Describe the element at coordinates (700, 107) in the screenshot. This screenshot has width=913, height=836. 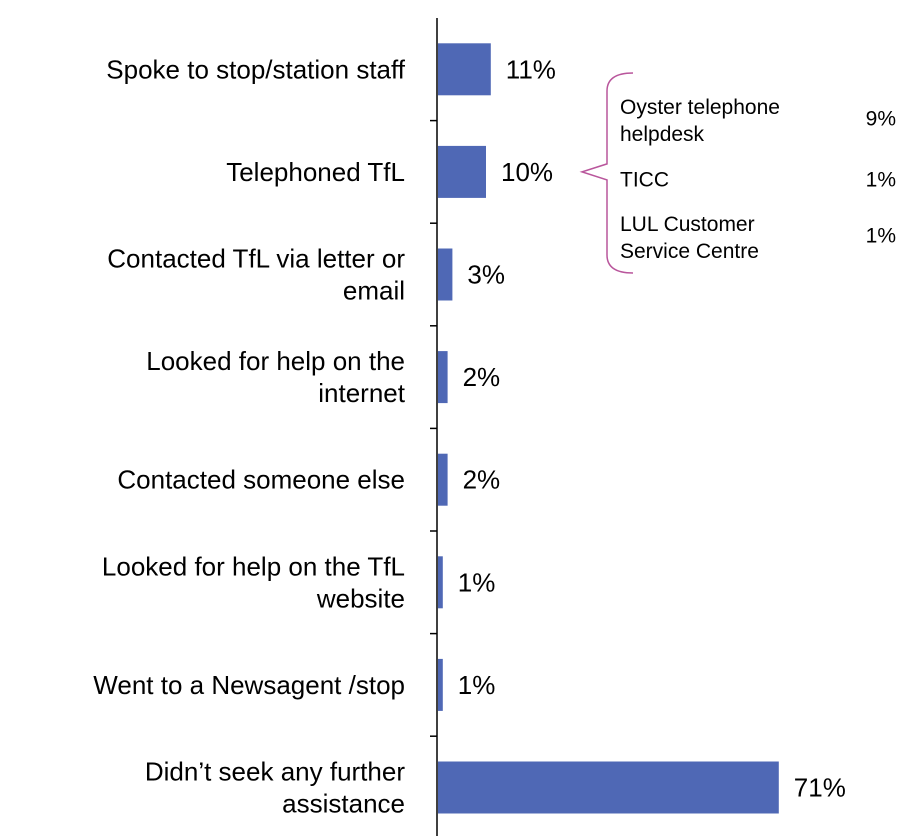
I see `callout-item-label: Oyster telephone` at that location.